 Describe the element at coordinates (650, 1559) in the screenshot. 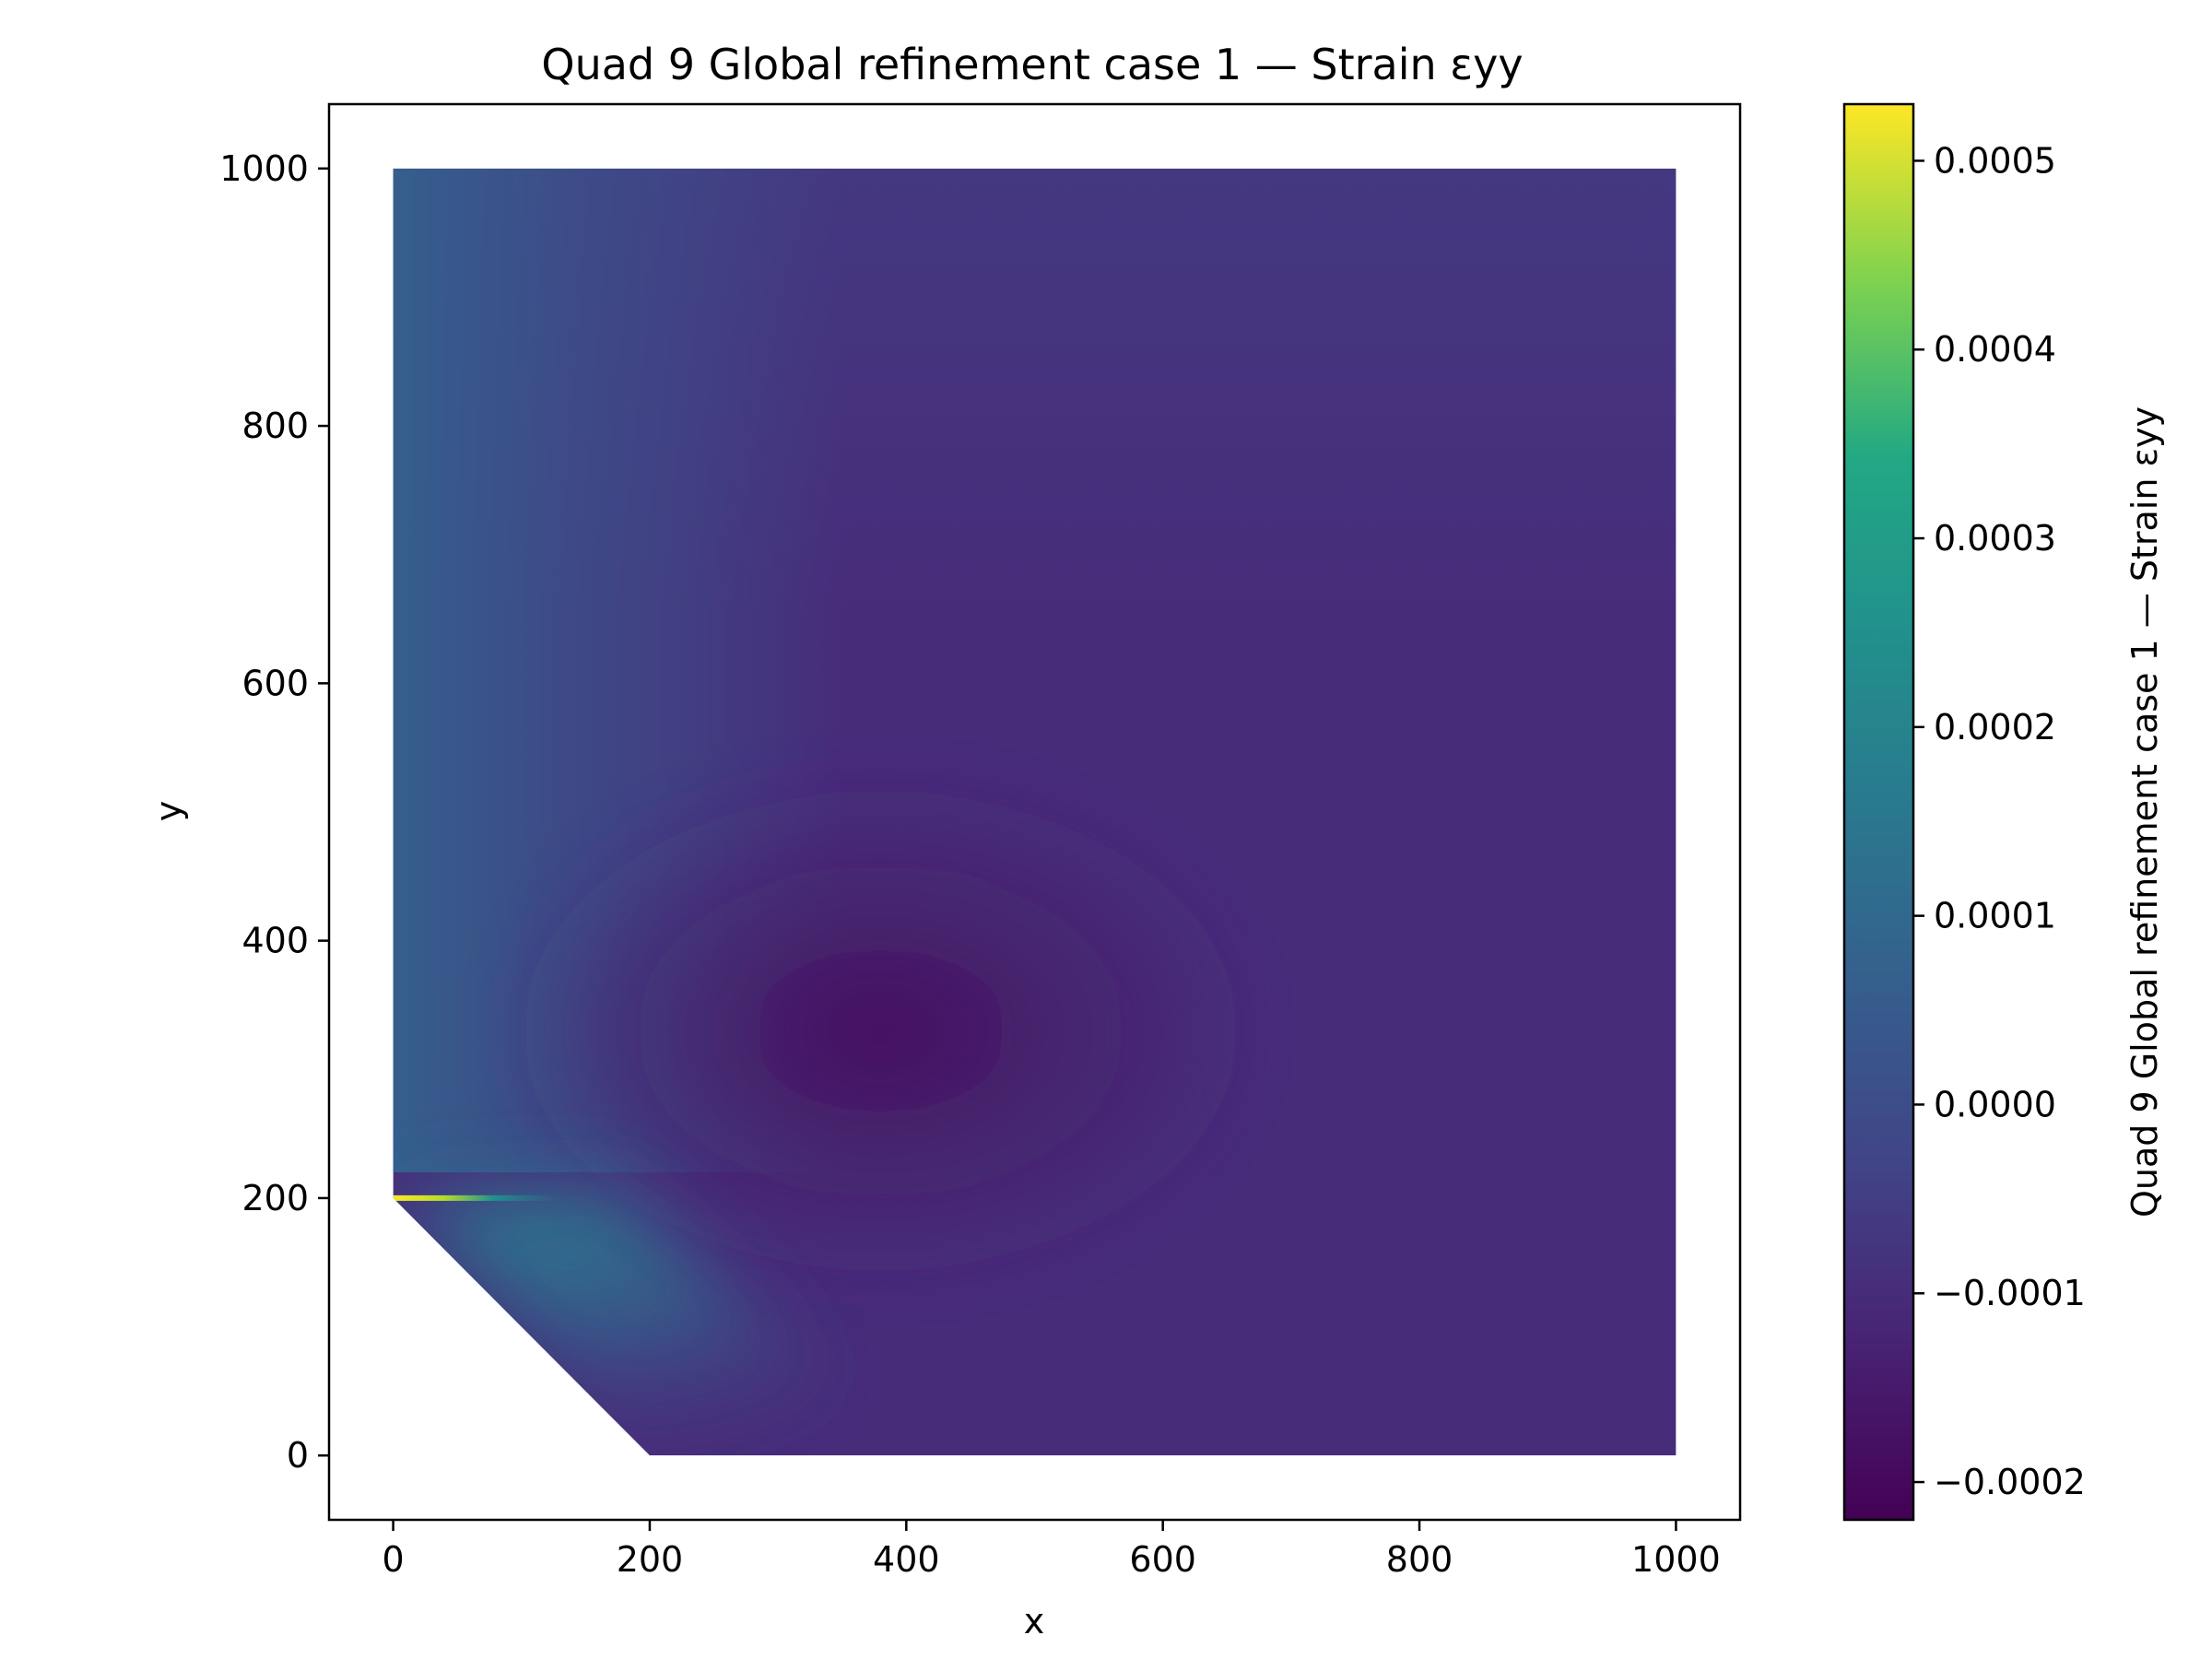

I see `x-tick-label: 200` at that location.